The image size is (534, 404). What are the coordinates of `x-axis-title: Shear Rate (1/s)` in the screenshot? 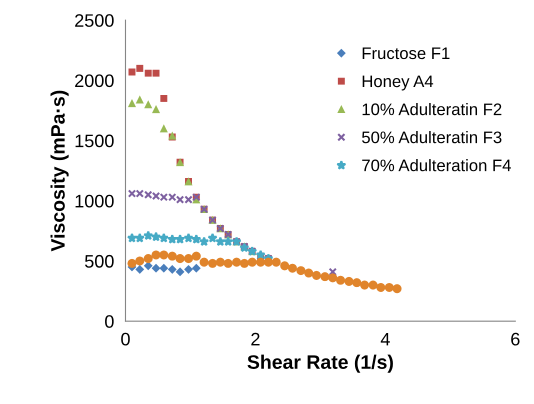 It's located at (320, 363).